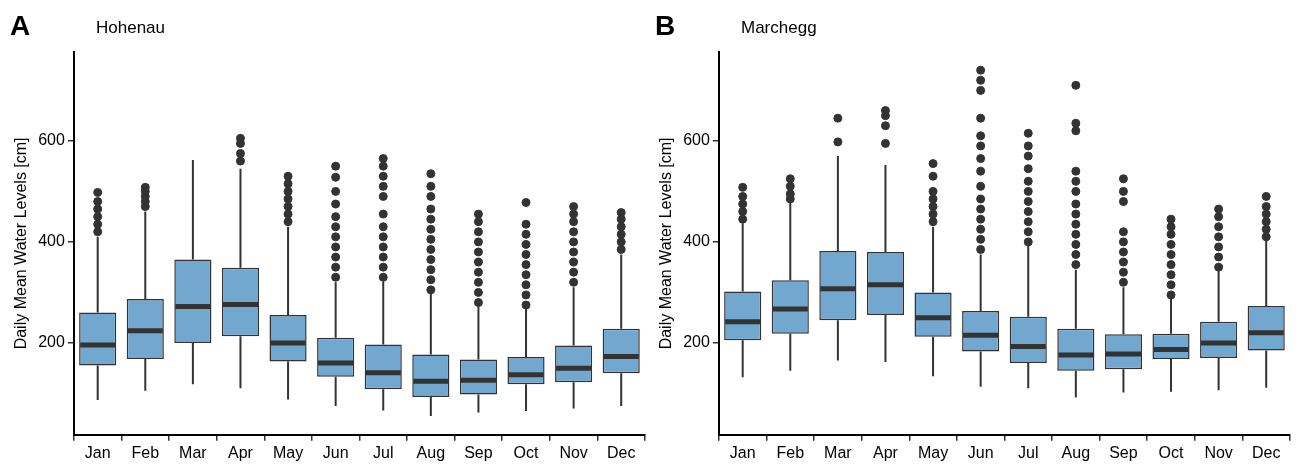 The image size is (1314, 475). I want to click on chart-title: Hohenau, so click(131, 28).